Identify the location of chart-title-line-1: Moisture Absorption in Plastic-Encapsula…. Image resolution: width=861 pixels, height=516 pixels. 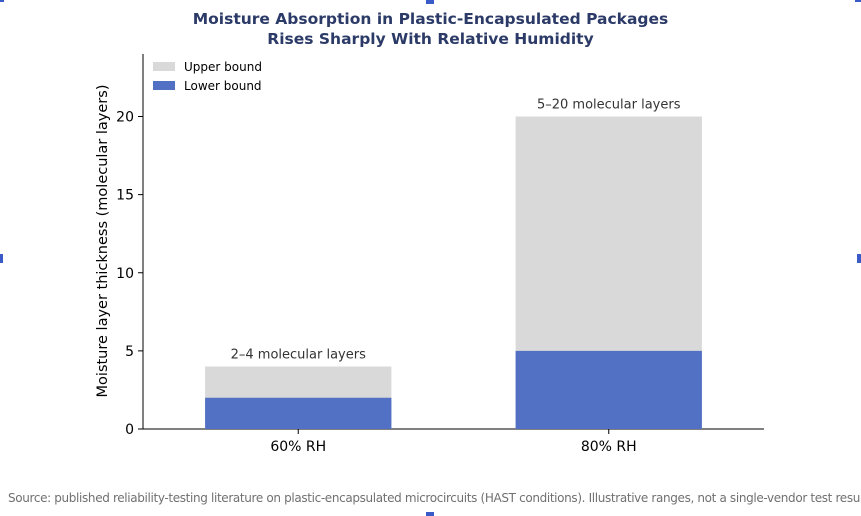
(430, 19).